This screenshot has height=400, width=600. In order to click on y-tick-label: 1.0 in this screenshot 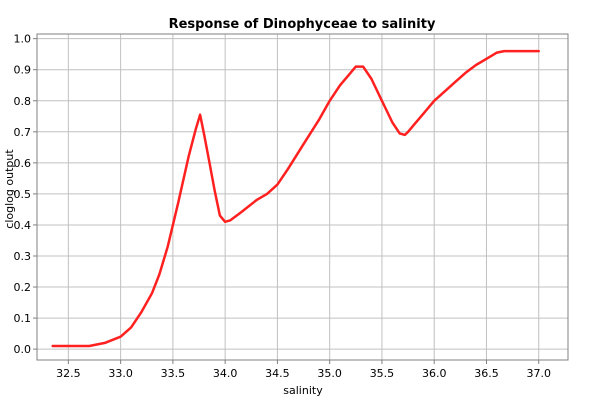, I will do `click(23, 39)`.